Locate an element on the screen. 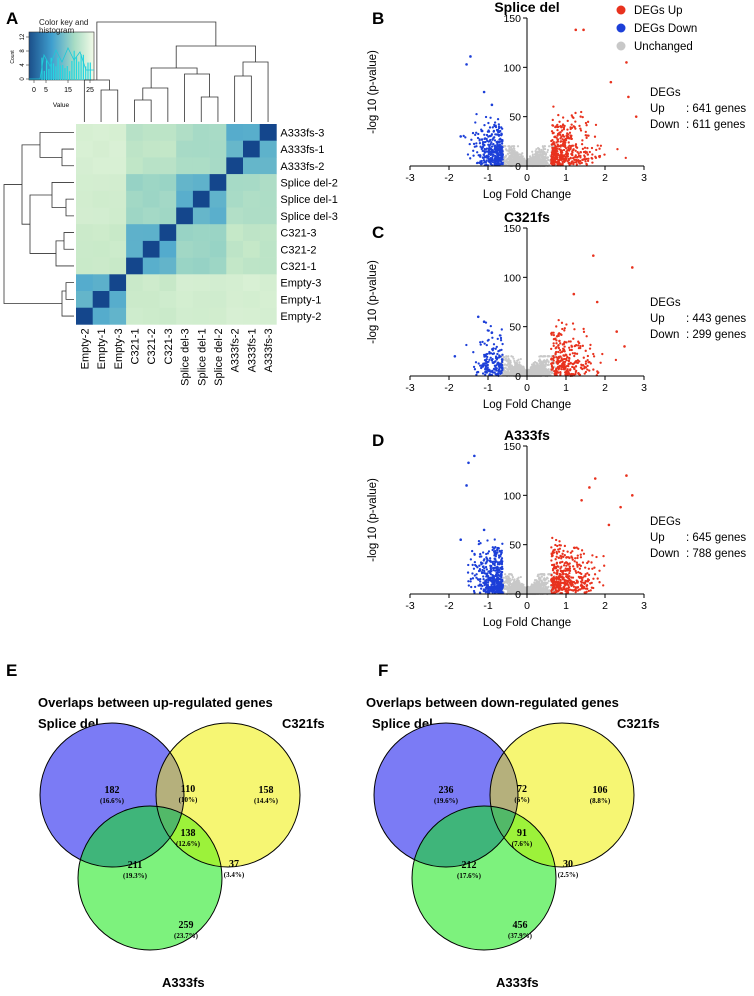 The image size is (754, 996). x-tick-label: 1 is located at coordinates (566, 178).